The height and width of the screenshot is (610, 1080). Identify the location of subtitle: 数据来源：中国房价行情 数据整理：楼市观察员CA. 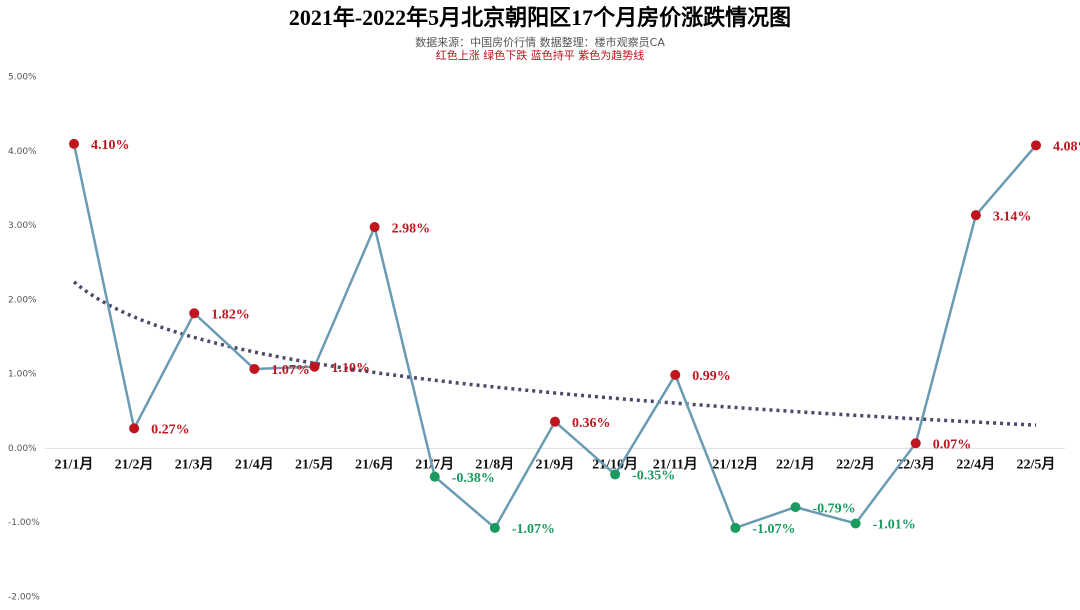
(540, 42).